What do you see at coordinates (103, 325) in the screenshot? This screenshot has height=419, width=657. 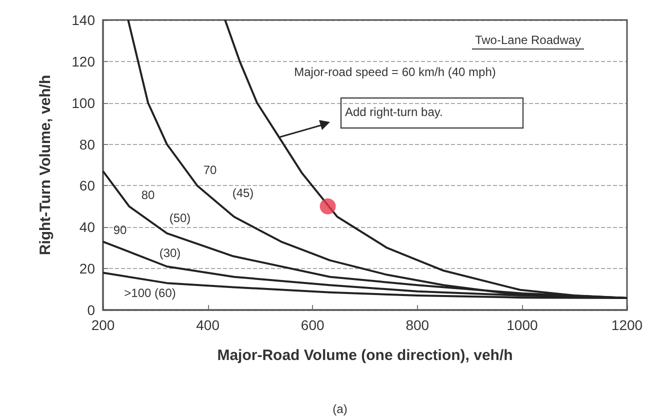 I see `x-tick-label: 200` at bounding box center [103, 325].